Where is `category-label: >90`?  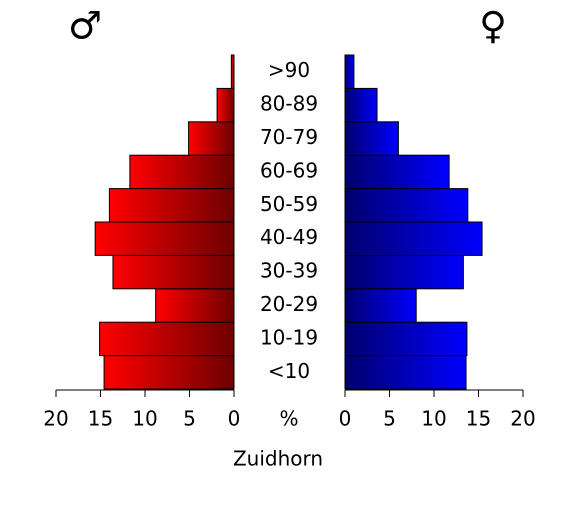
category-label: >90 is located at coordinates (289, 70).